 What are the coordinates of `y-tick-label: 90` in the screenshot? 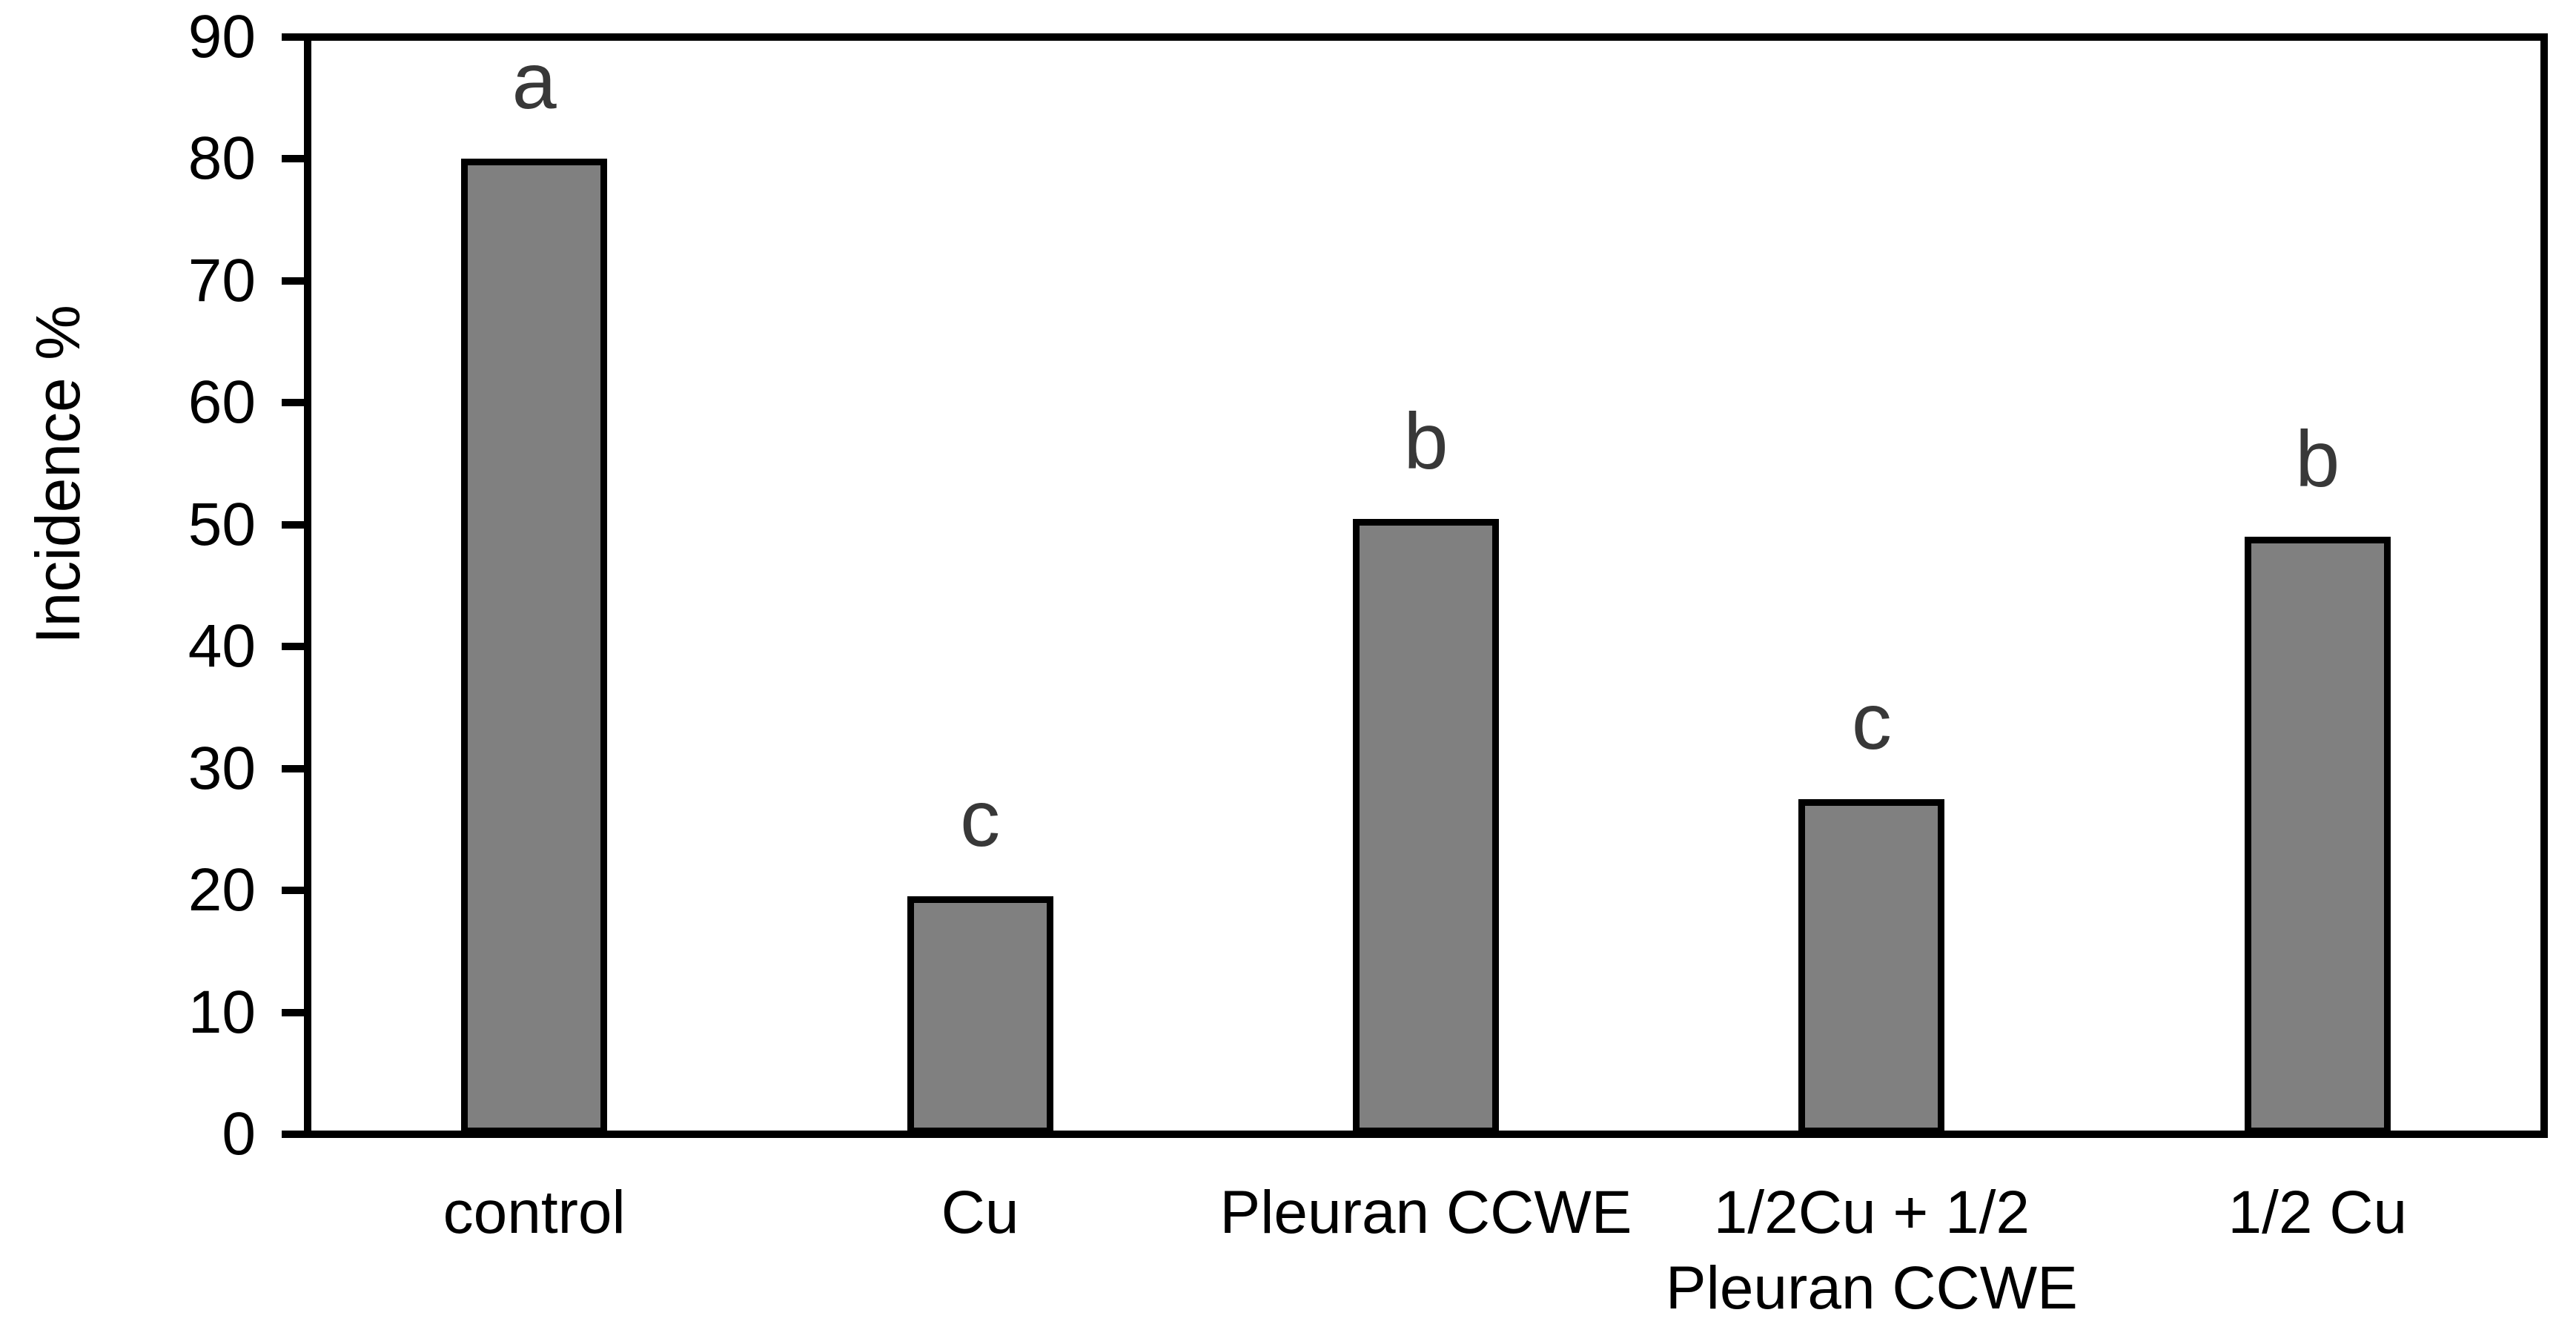 It's located at (222, 36).